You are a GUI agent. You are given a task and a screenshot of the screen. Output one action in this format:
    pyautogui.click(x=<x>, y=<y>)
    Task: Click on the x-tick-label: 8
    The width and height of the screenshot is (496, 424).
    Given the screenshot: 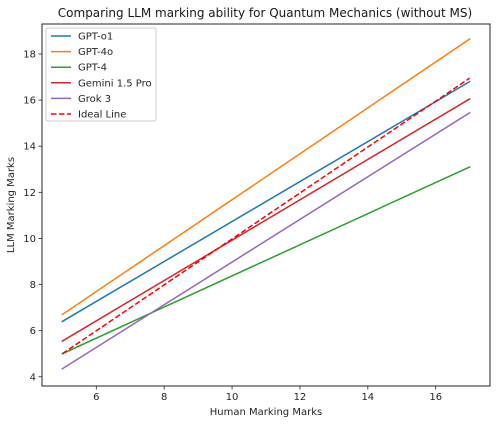 What is the action you would take?
    pyautogui.click(x=164, y=397)
    